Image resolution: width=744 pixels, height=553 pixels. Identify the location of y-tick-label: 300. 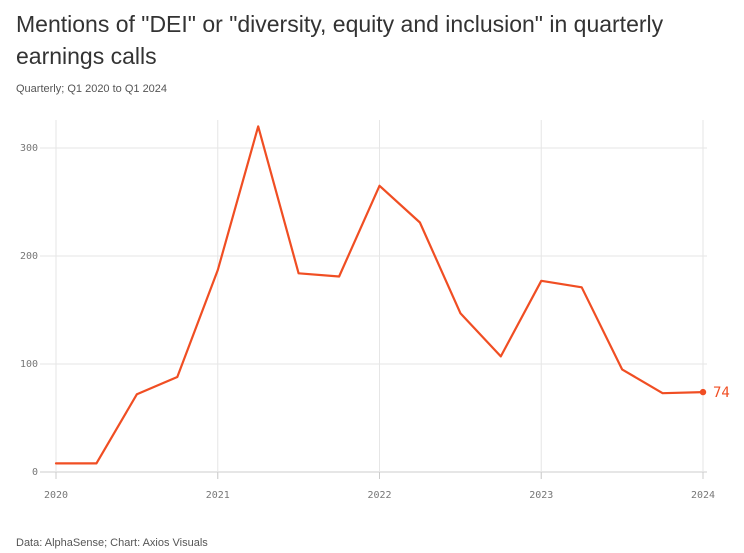
(29, 148).